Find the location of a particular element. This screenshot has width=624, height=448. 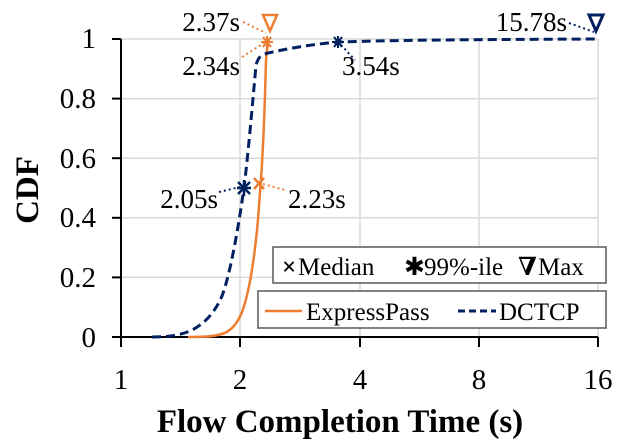

x-tick-label: 1 is located at coordinates (121, 380).